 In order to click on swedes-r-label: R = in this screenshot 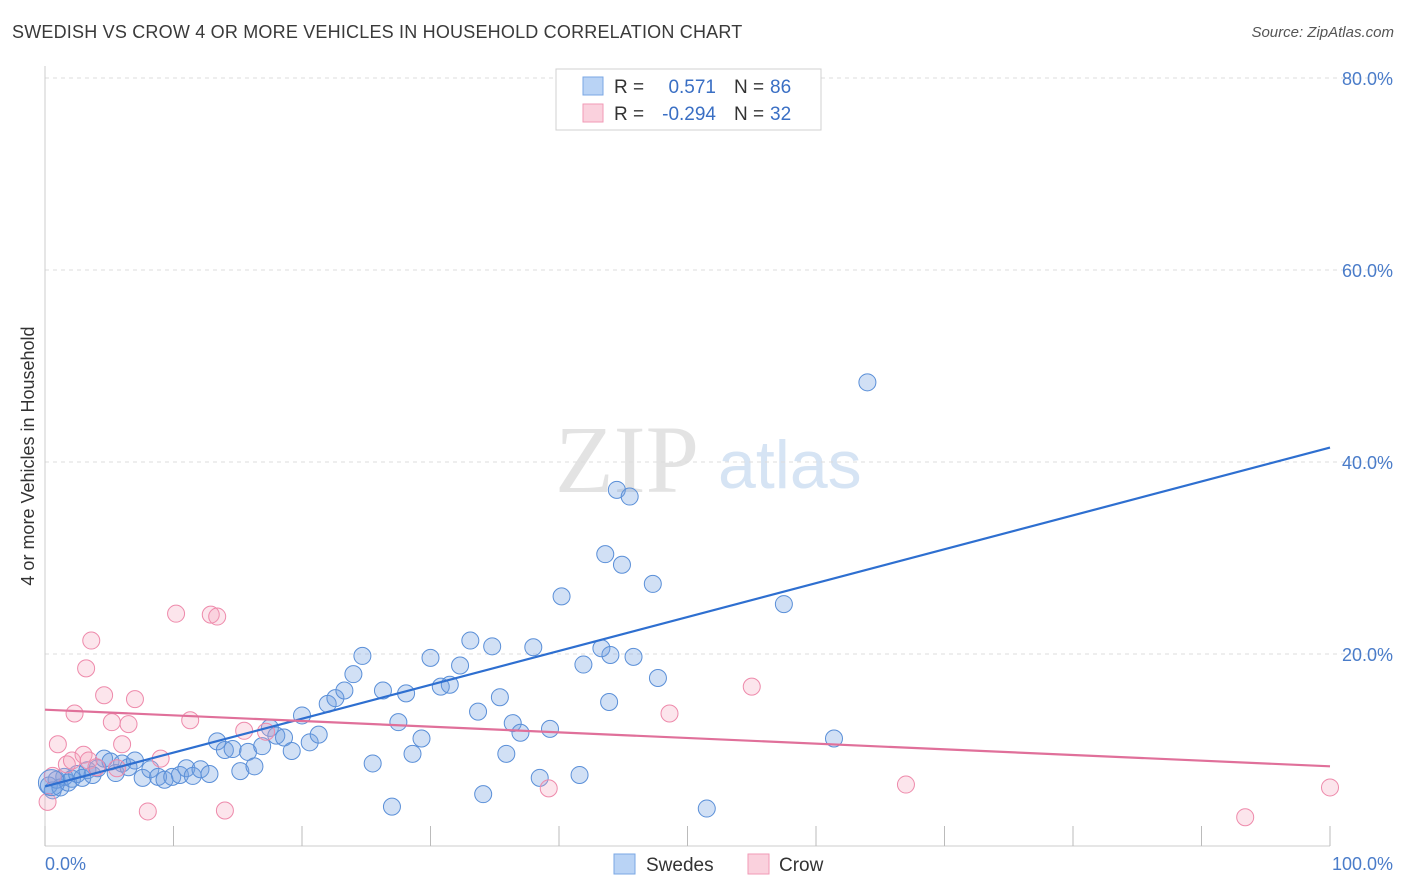, I will do `click(629, 87)`.